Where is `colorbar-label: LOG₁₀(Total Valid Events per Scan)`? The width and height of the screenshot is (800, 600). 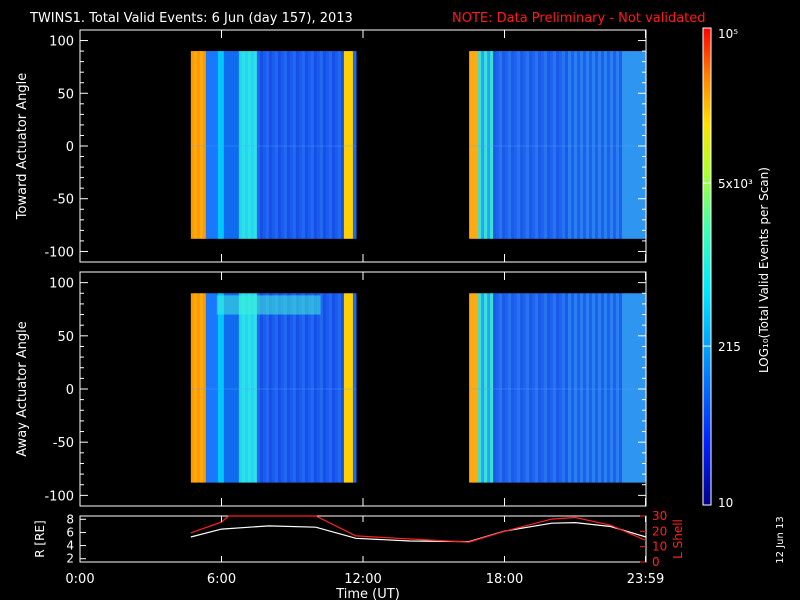
colorbar-label: LOG₁₀(Total Valid Events per Scan) is located at coordinates (764, 270).